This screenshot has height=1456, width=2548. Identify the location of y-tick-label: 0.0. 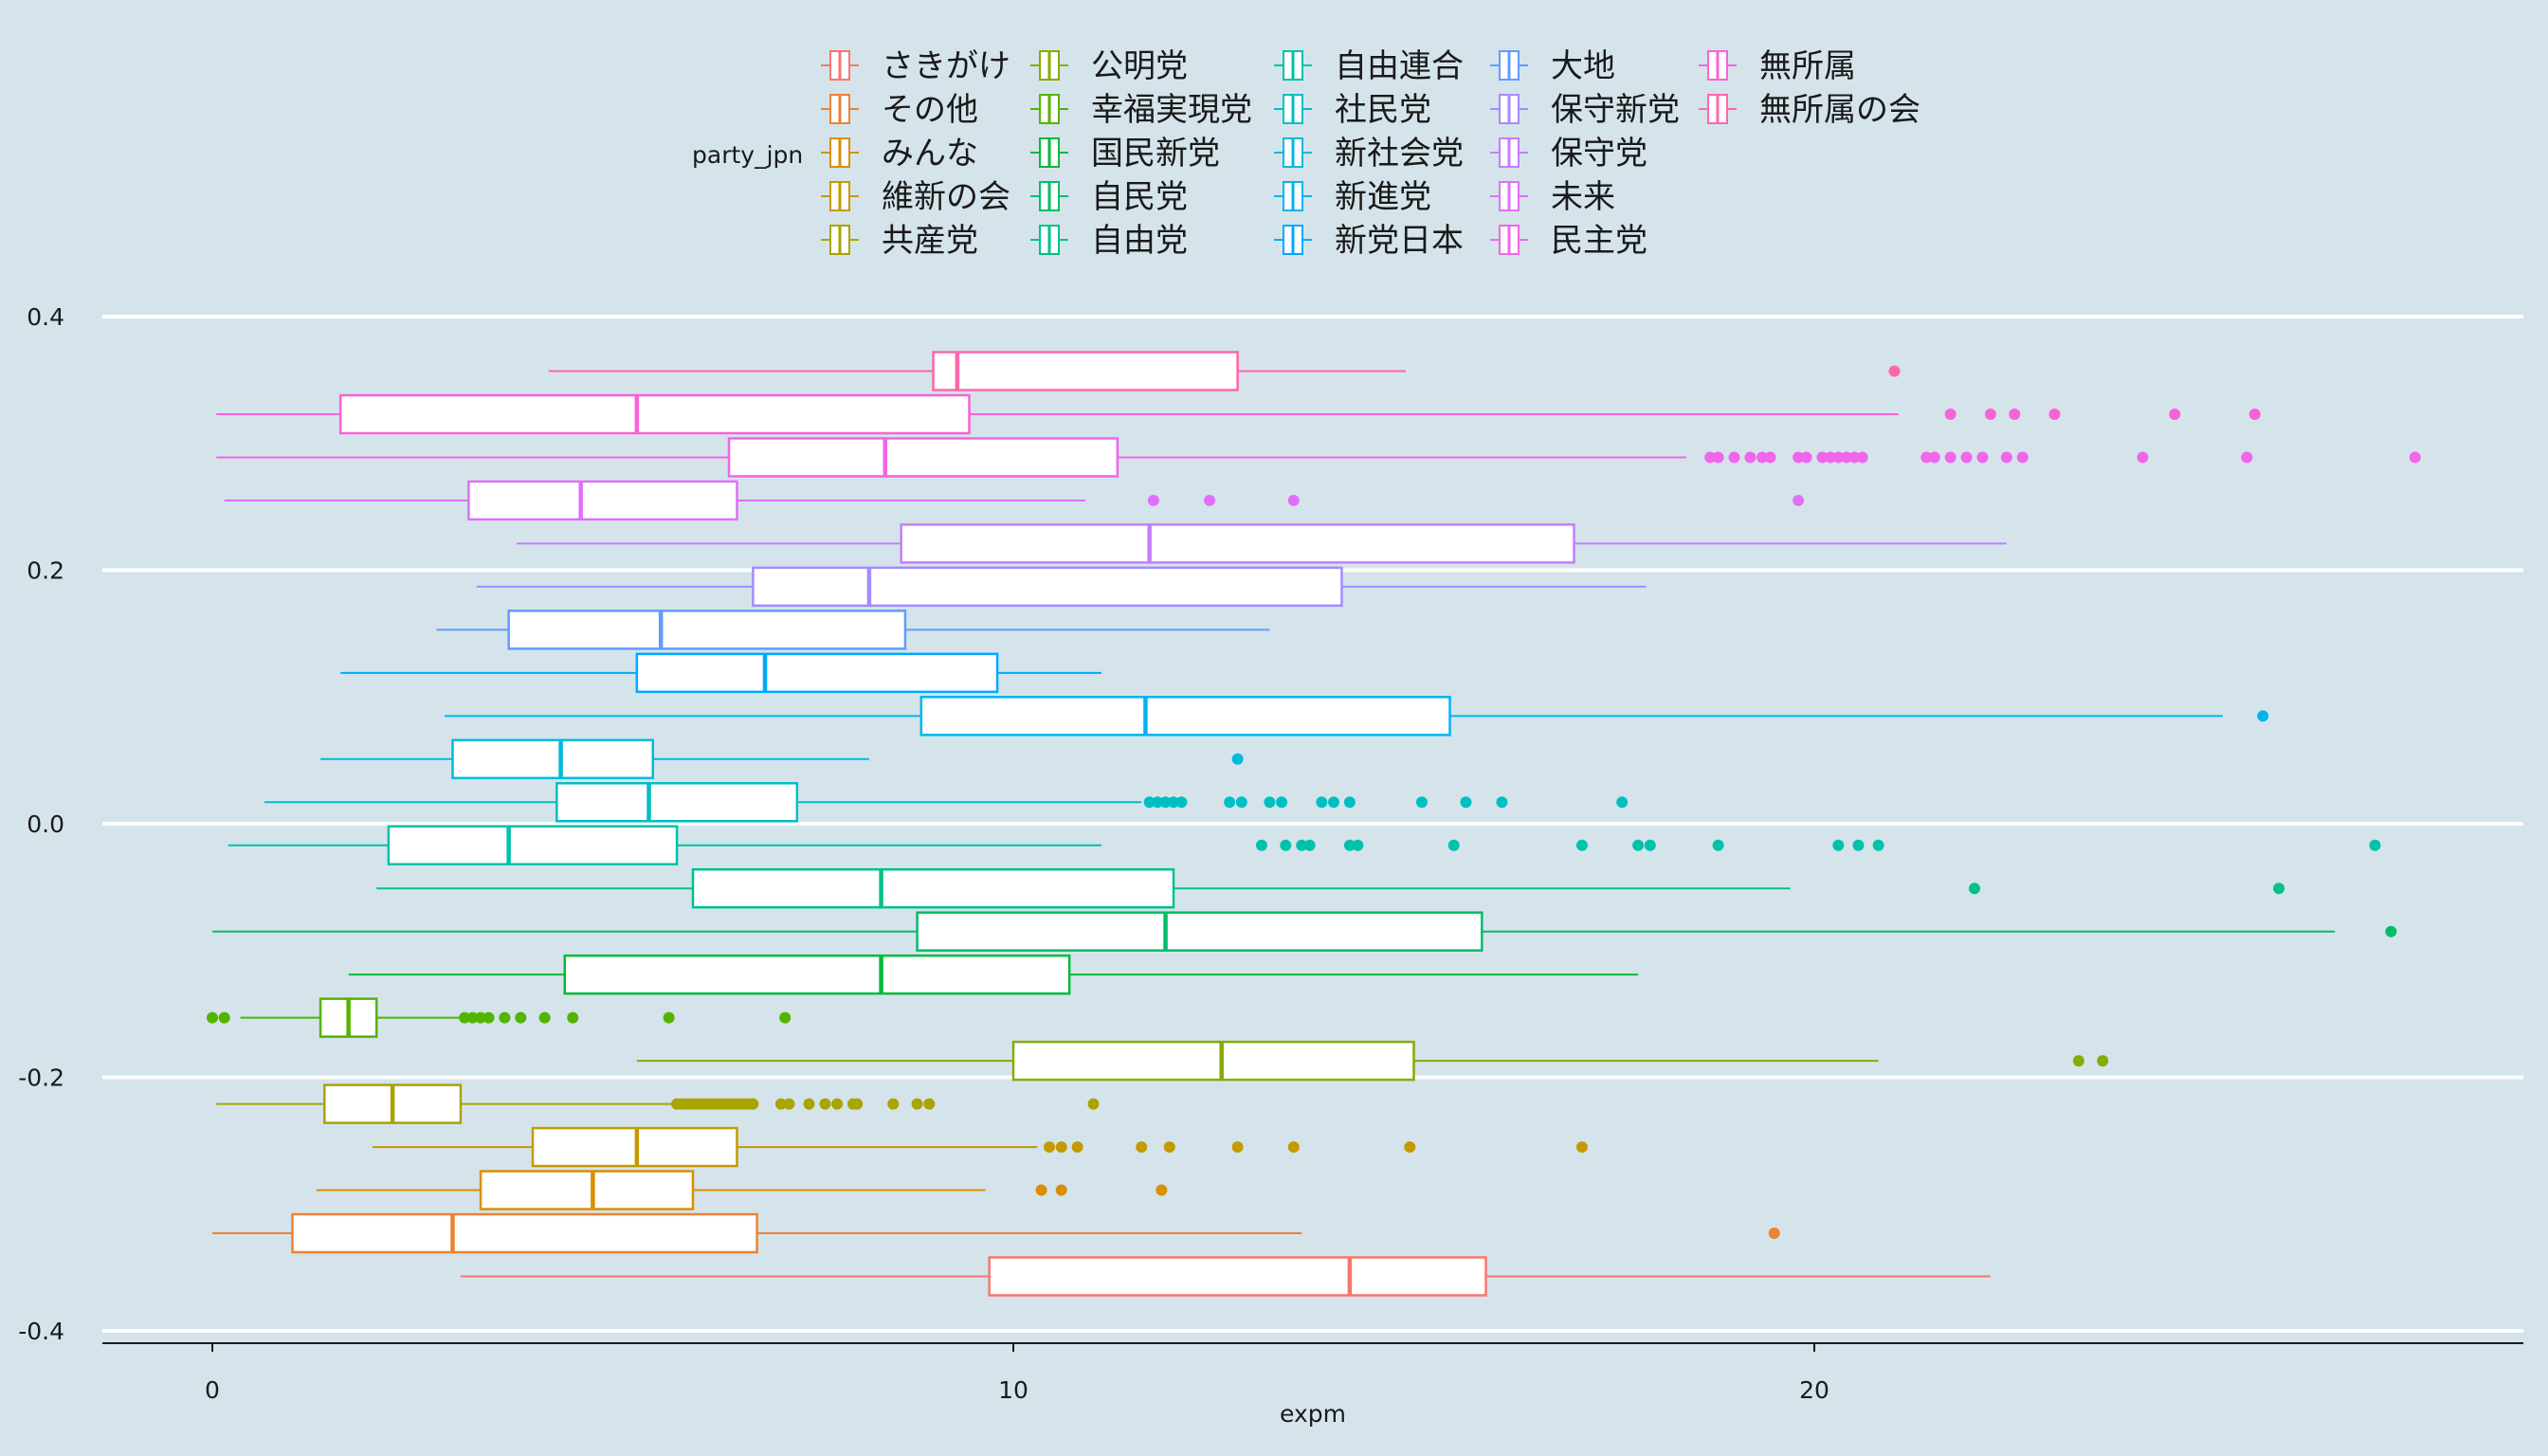
(45, 824).